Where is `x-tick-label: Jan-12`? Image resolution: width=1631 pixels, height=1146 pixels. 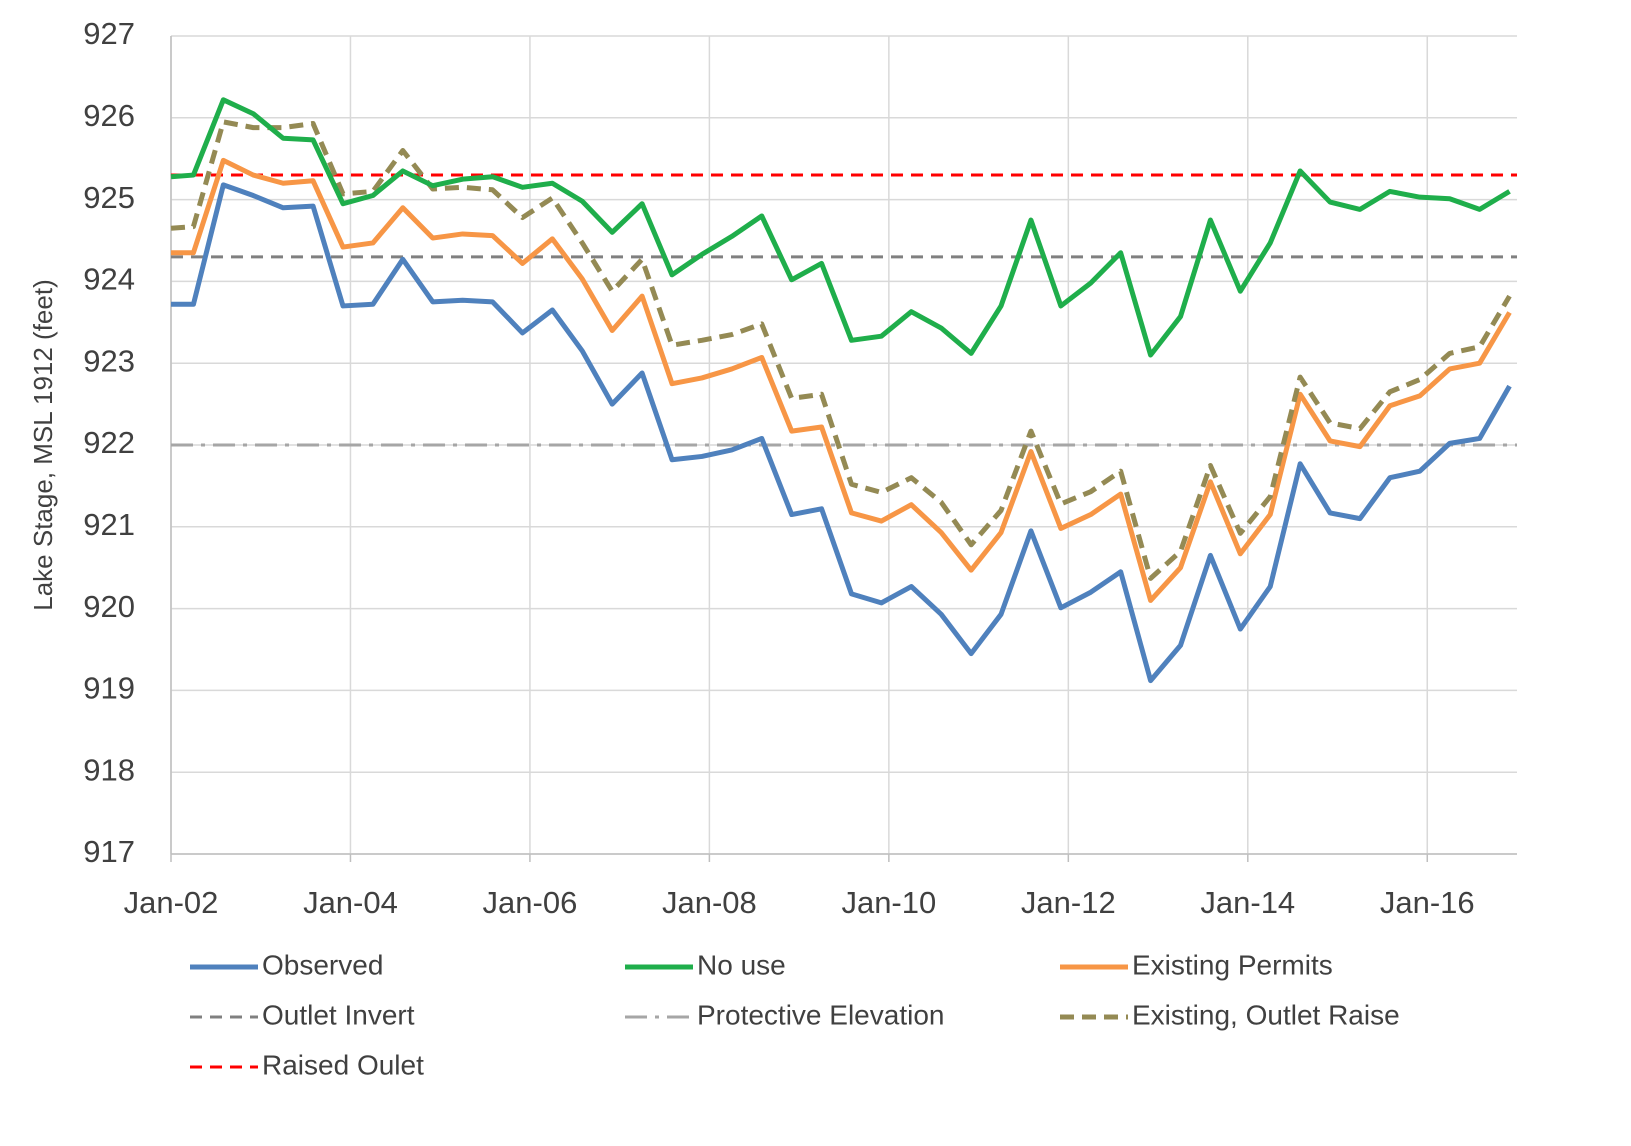
x-tick-label: Jan-12 is located at coordinates (1068, 902).